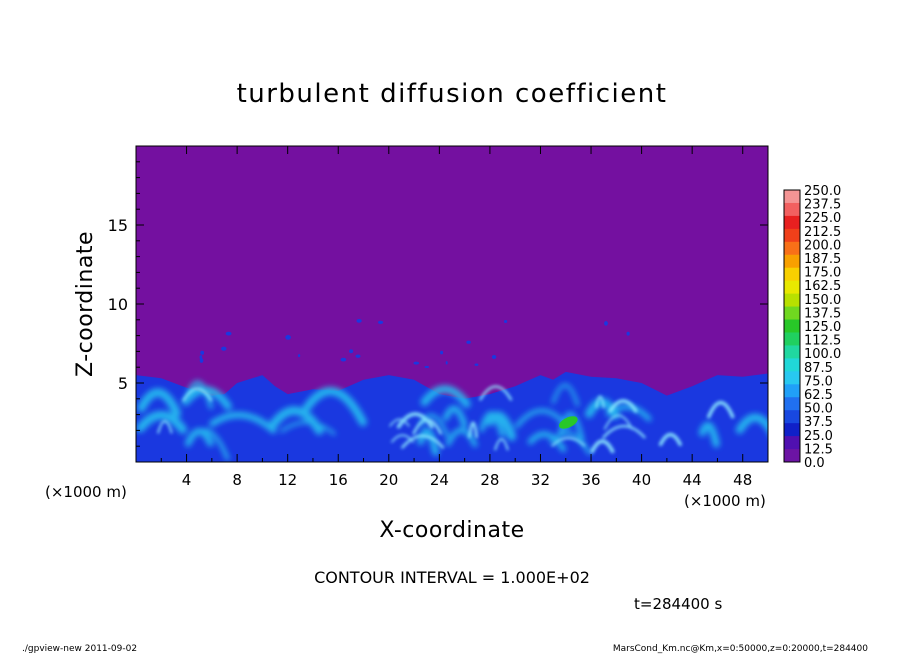  I want to click on y-tick-label: 5, so click(123, 383).